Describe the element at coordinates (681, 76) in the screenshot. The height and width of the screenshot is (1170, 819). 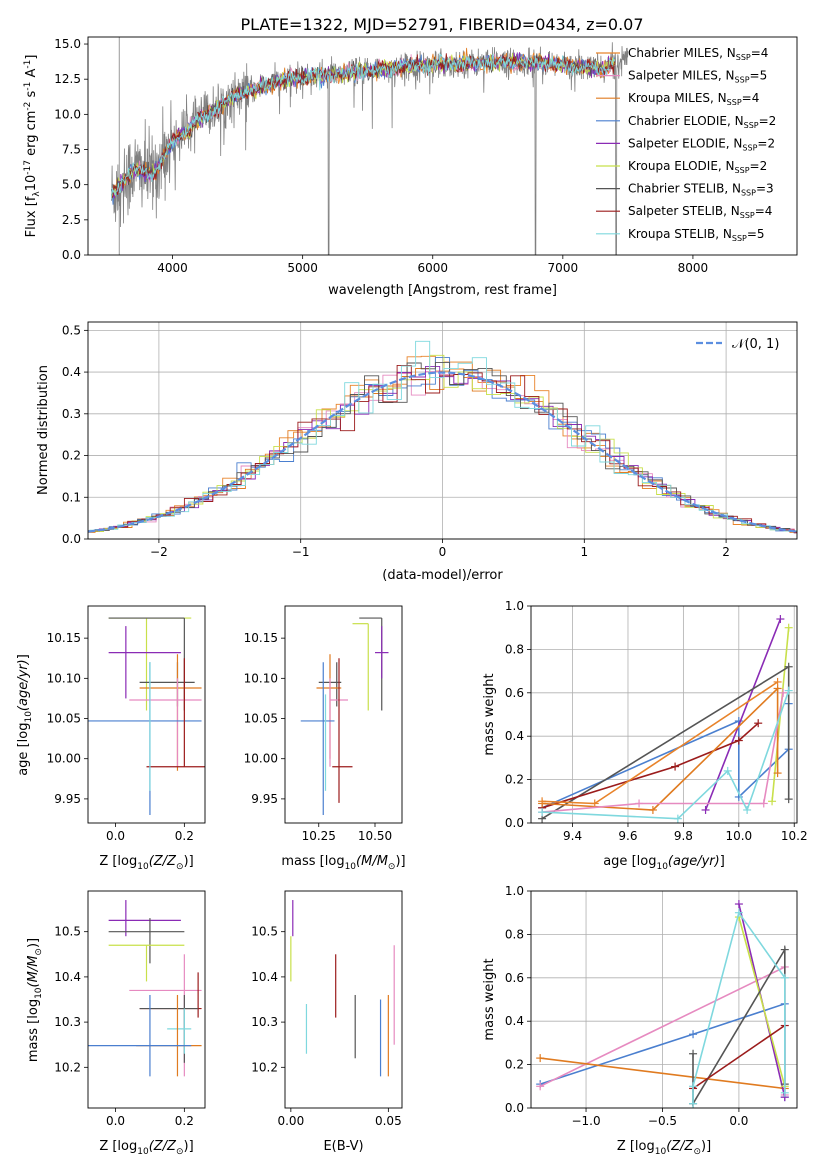
I see `legend-text: Salpeter MILES, N` at that location.